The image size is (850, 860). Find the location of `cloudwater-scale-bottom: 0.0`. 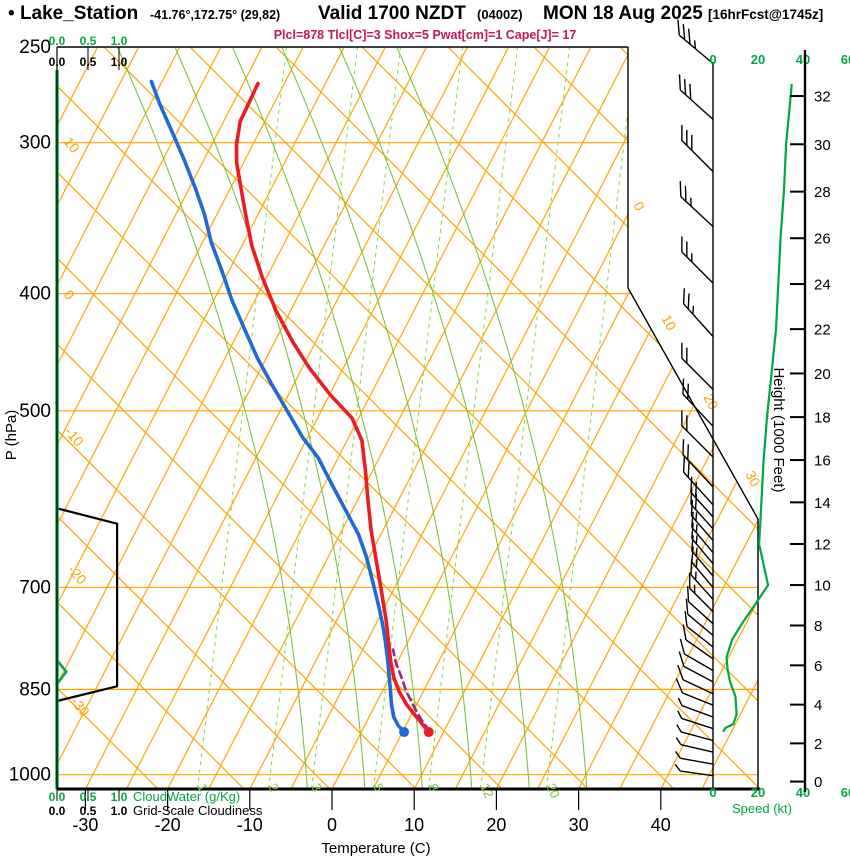

cloudwater-scale-bottom: 0.0 is located at coordinates (57, 797).